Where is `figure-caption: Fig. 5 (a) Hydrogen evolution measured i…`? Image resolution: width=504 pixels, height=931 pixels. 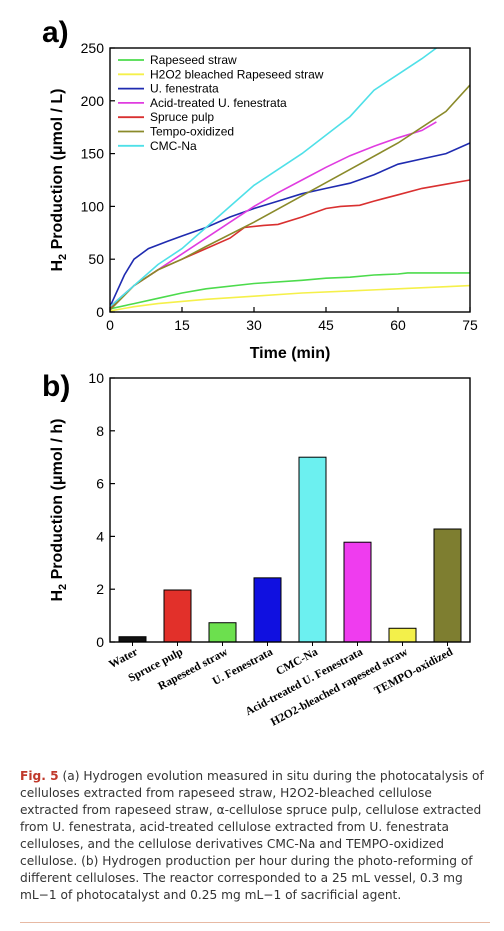 figure-caption: Fig. 5 (a) Hydrogen evolution measured i… is located at coordinates (255, 836).